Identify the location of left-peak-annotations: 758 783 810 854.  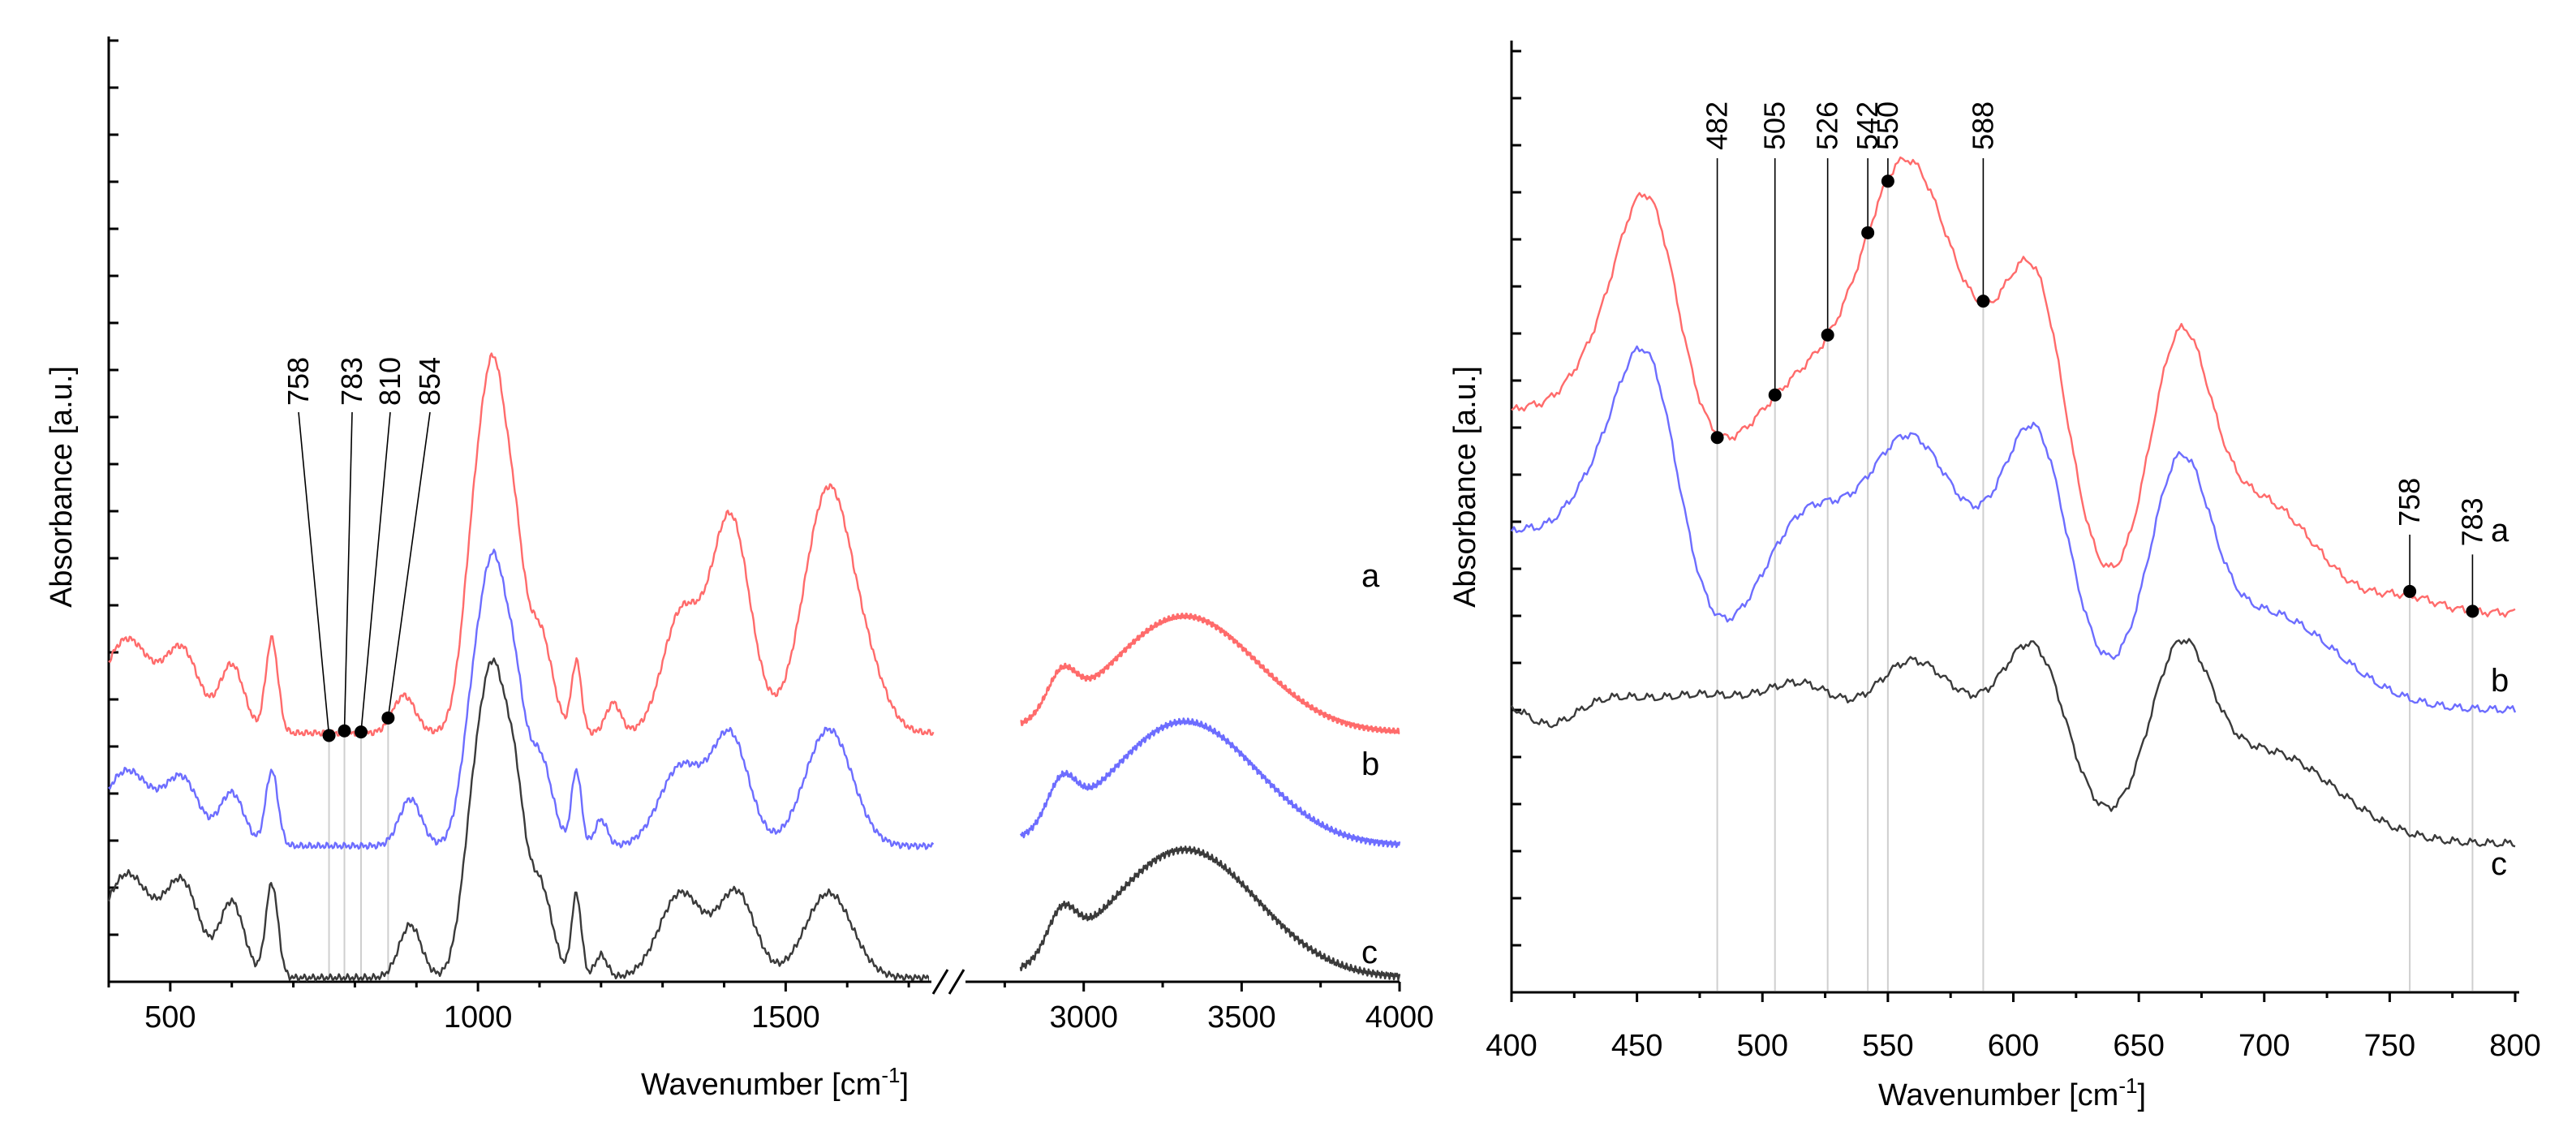
(364, 549).